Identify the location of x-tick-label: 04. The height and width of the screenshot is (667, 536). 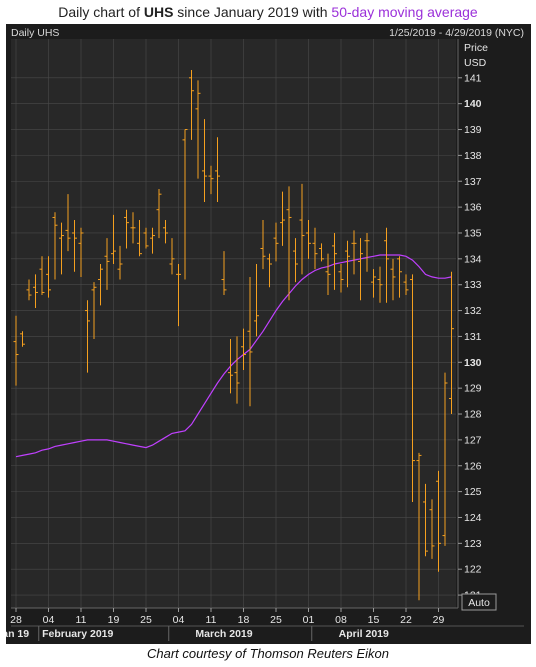
(49, 620).